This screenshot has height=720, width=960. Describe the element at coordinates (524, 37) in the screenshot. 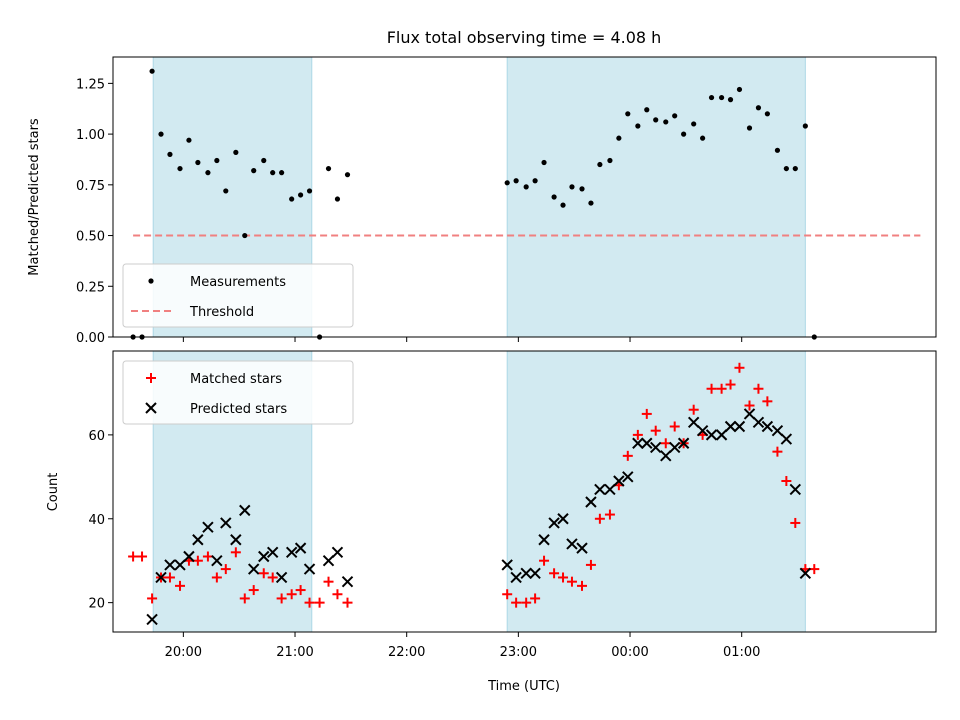

I see `chart-title: Flux total observing time = 4.08 h` at that location.